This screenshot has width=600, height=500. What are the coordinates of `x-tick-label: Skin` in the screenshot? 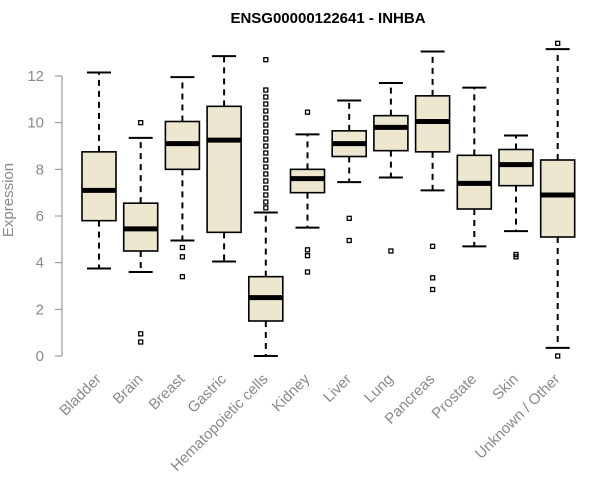 It's located at (505, 387).